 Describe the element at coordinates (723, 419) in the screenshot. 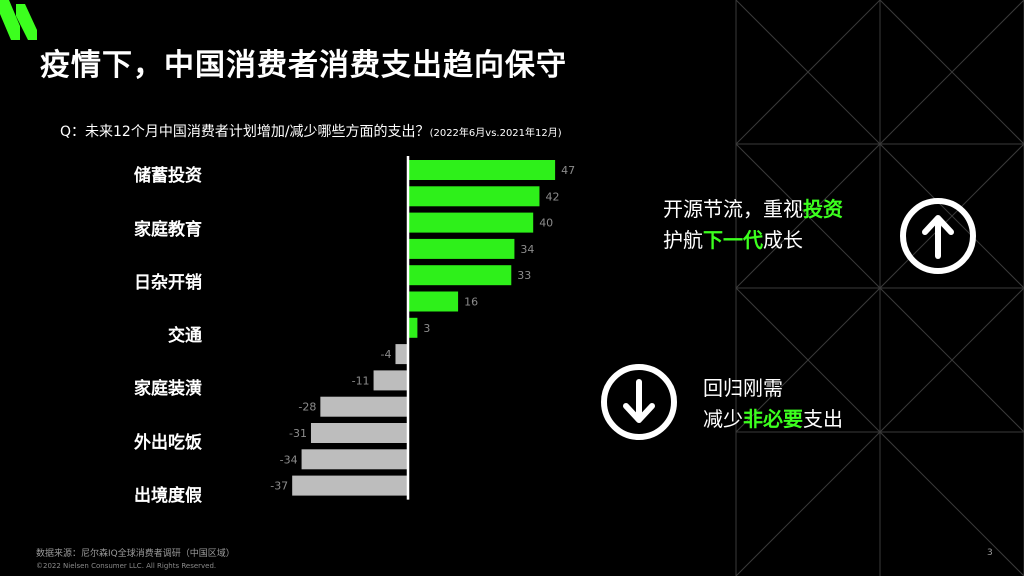

I see `callout-cut-line2a: 减少` at that location.